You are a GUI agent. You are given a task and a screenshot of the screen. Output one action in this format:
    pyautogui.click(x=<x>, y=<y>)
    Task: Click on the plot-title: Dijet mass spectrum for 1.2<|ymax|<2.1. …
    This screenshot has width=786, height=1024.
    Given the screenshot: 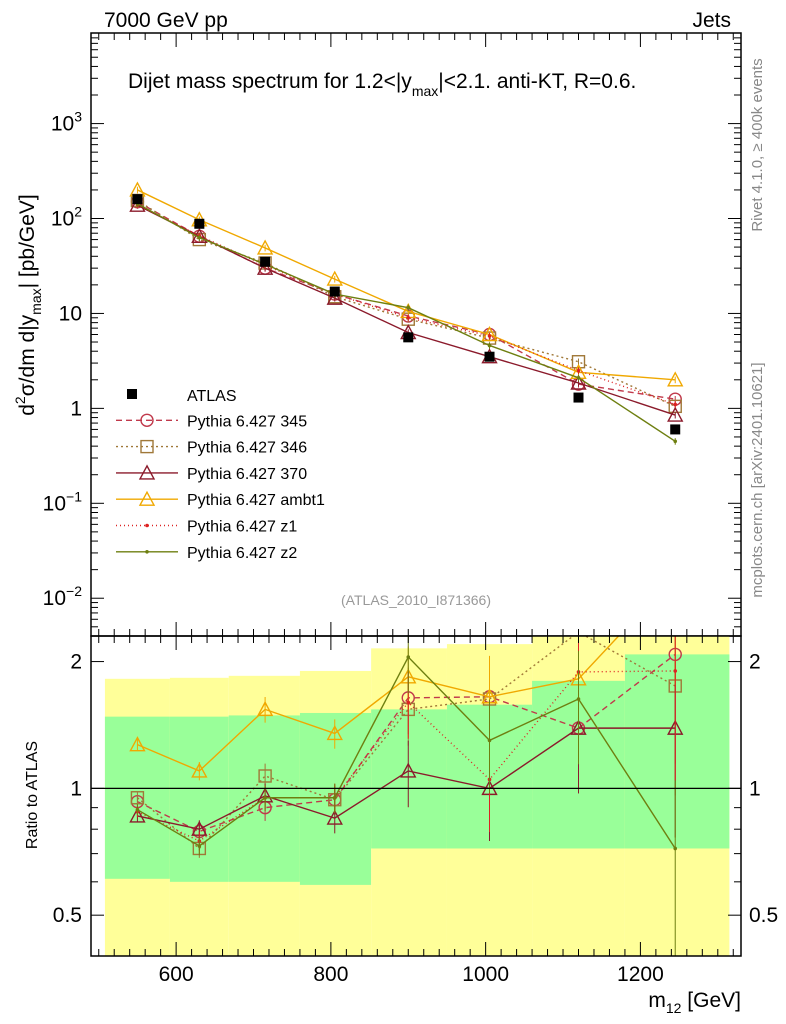 What is the action you would take?
    pyautogui.click(x=382, y=84)
    